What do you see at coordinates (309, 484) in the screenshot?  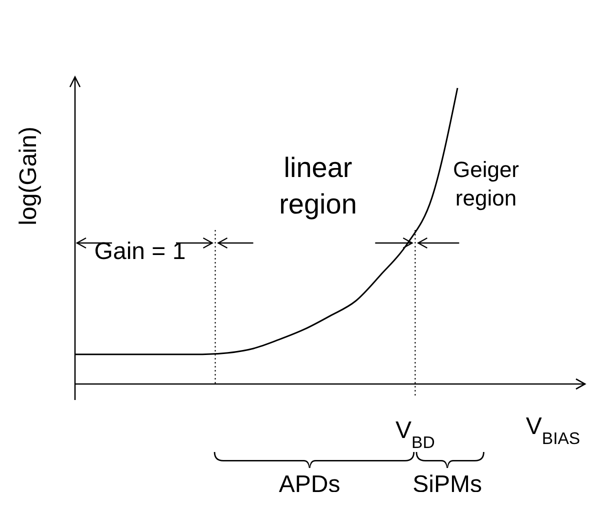 I see `text: APDs` at bounding box center [309, 484].